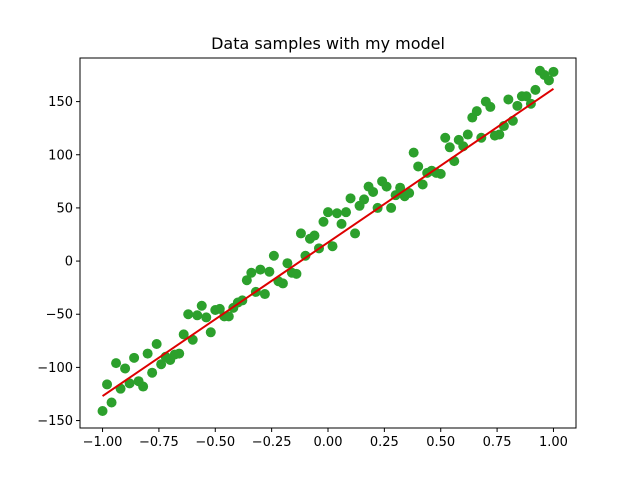 Image resolution: width=640 pixels, height=480 pixels. I want to click on y-tick-label: 150, so click(60, 102).